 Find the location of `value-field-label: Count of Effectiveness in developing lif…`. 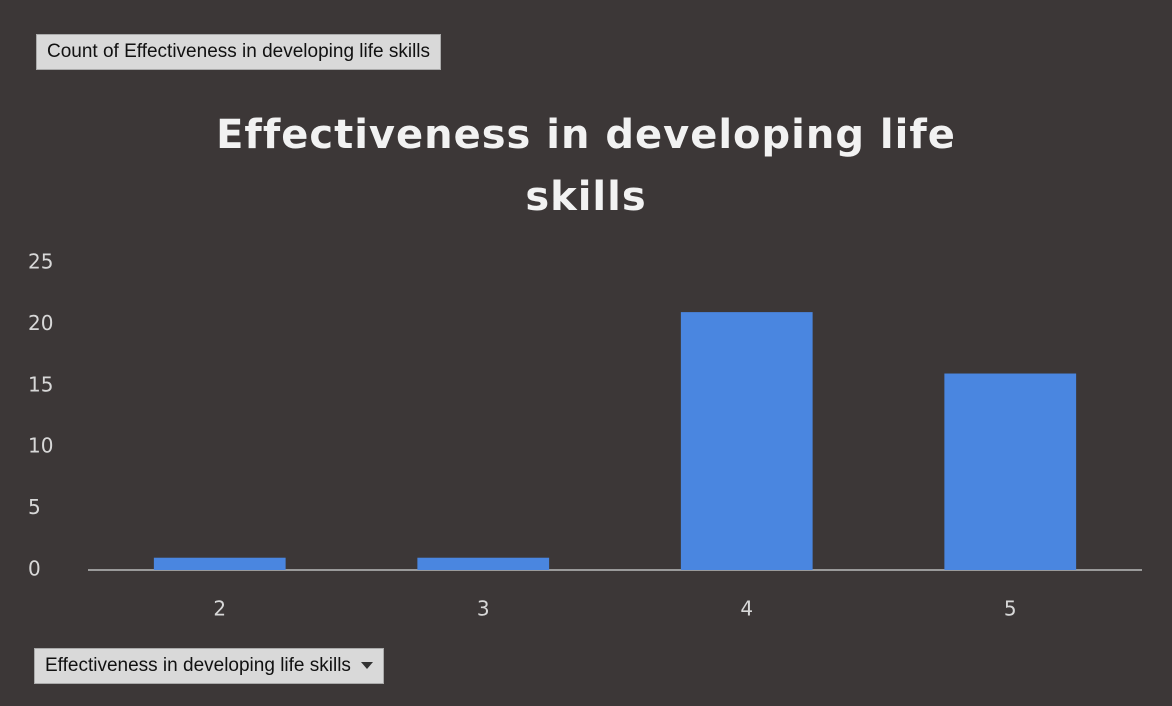

value-field-label: Count of Effectiveness in developing lif… is located at coordinates (239, 51).